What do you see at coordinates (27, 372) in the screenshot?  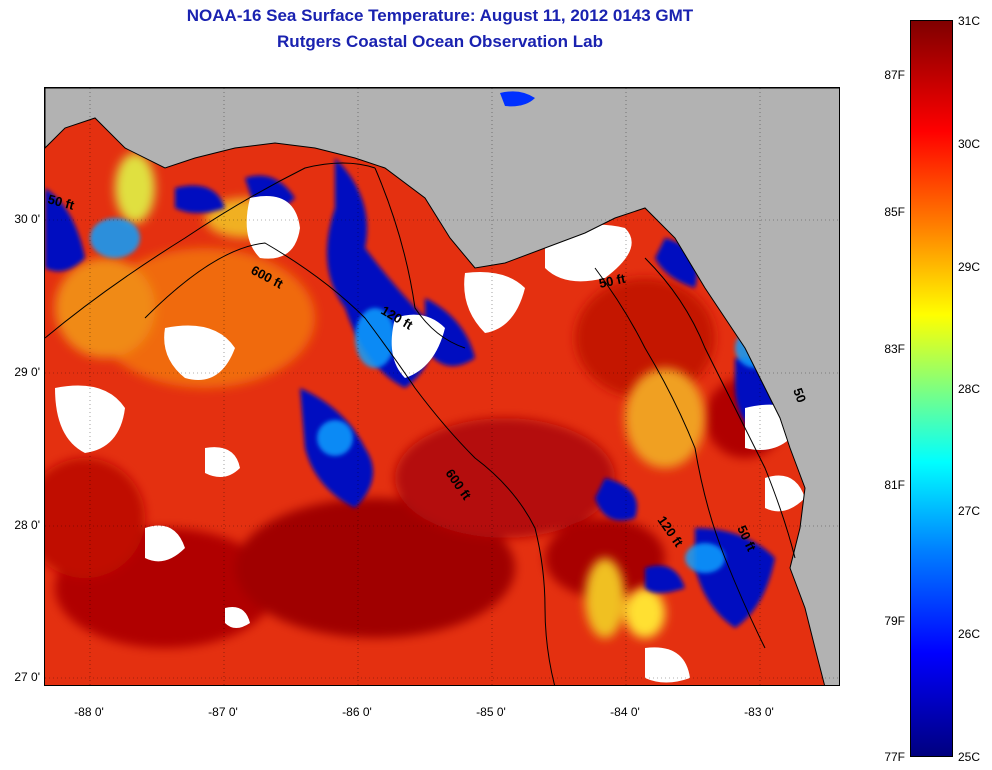 I see `lat-label-29: 29 0'` at bounding box center [27, 372].